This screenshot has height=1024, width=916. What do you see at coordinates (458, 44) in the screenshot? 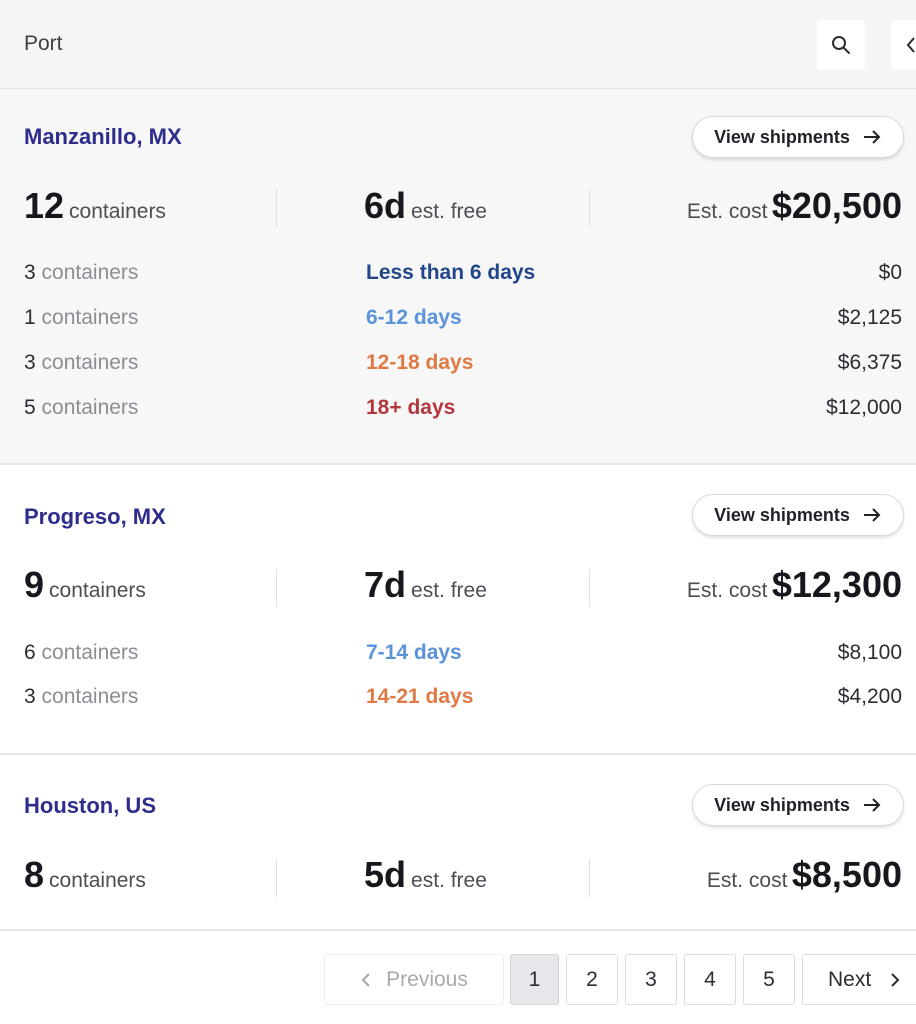
I see `table-header: Port` at bounding box center [458, 44].